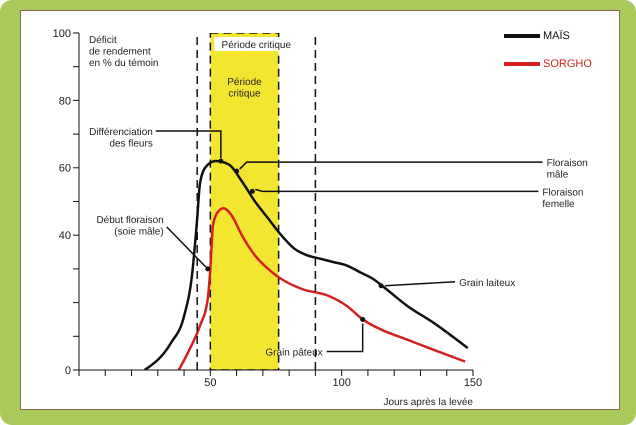 The height and width of the screenshot is (425, 636). I want to click on y-tick-label: 0, so click(67, 370).